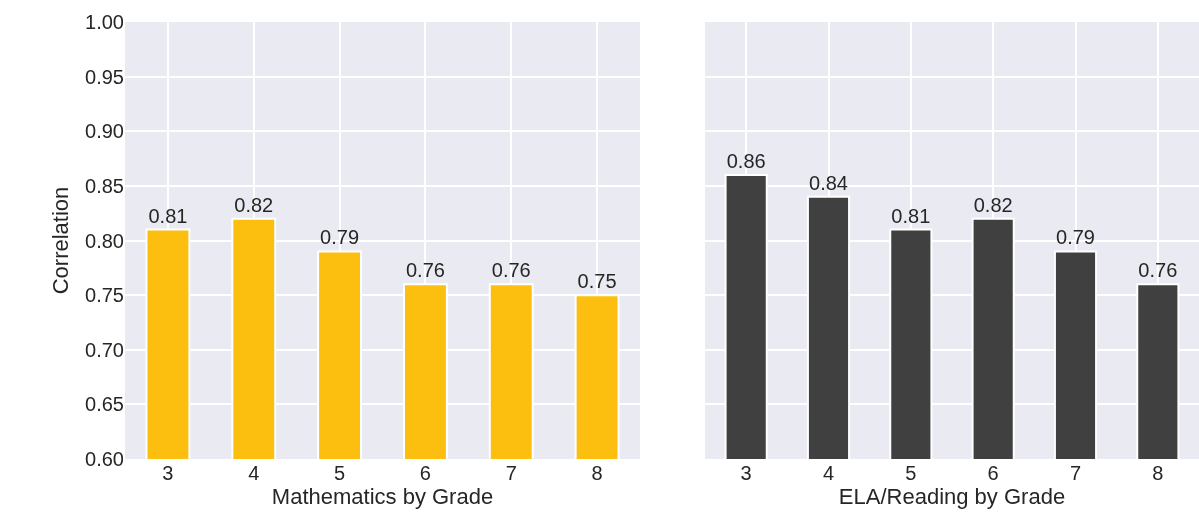 Image resolution: width=1199 pixels, height=527 pixels. Describe the element at coordinates (597, 281) in the screenshot. I see `data-label: 0.75` at that location.